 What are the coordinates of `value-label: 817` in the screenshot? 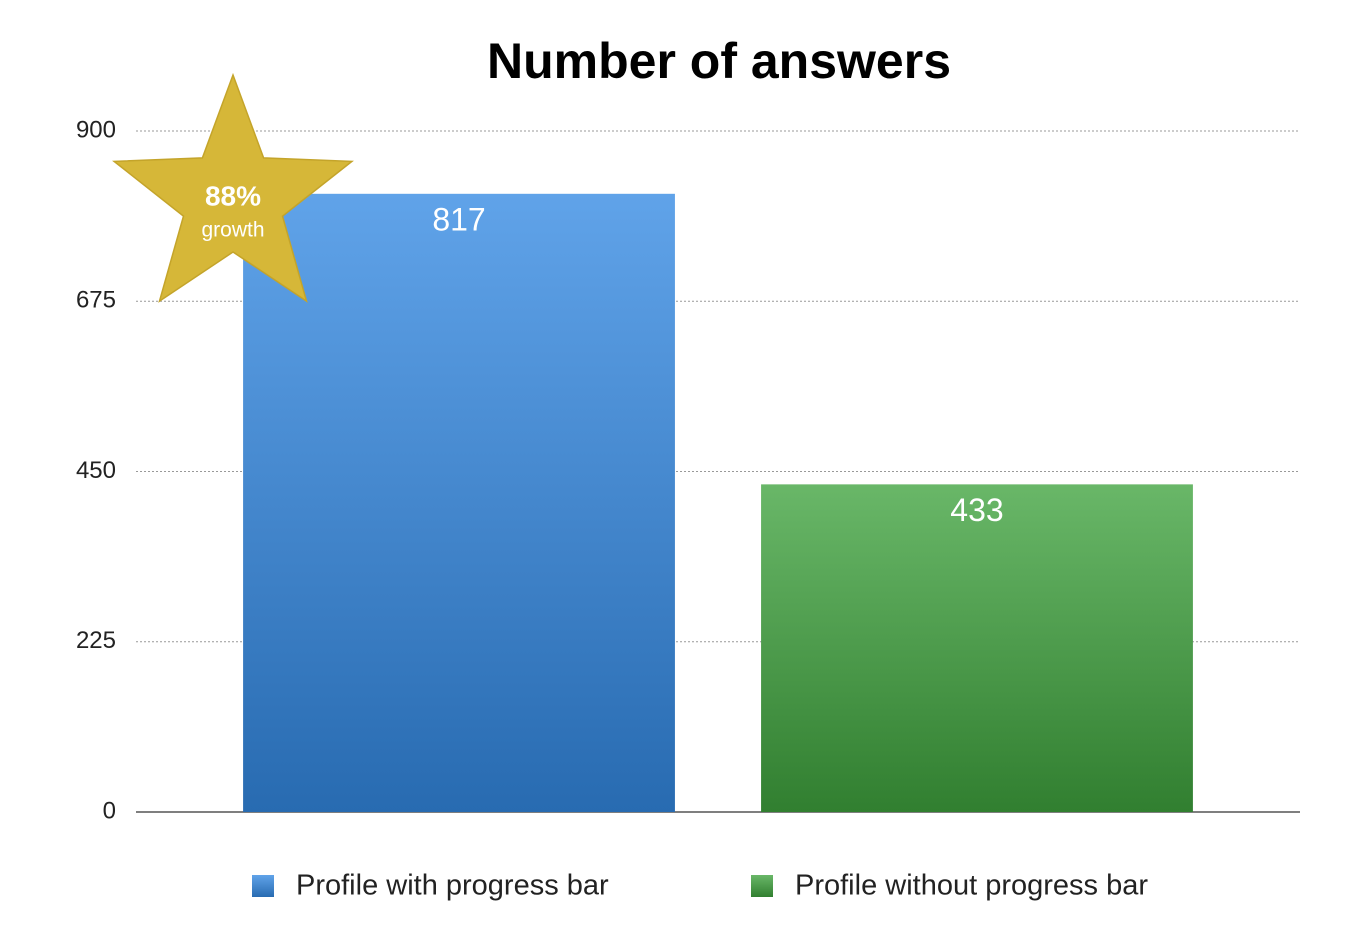 It's located at (458, 219).